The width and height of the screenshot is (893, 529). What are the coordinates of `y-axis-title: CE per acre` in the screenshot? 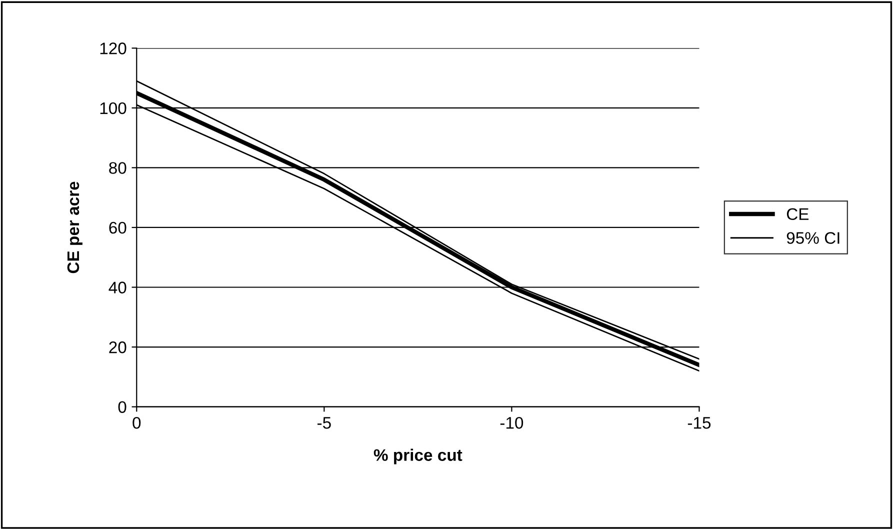 It's located at (74, 228).